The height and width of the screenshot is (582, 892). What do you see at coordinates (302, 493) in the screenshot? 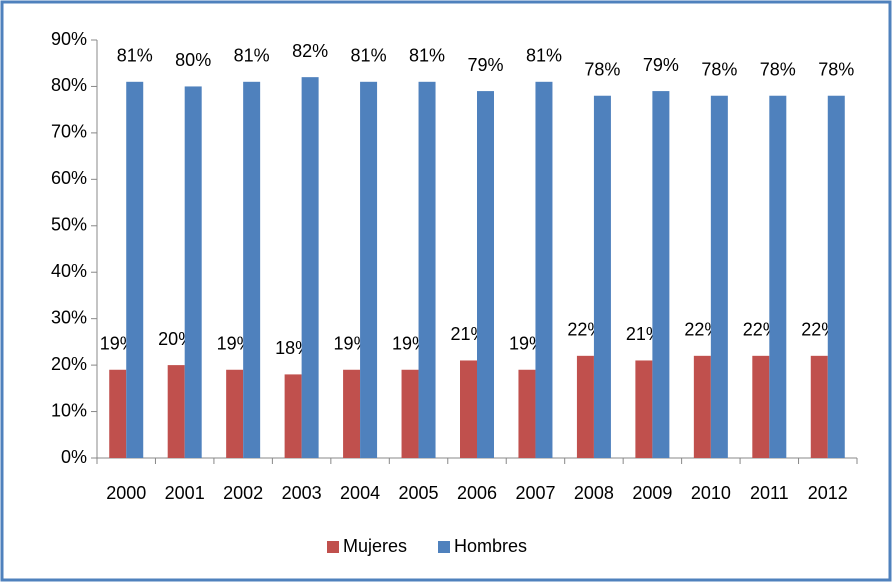
I see `x-tick-label: 2003` at bounding box center [302, 493].